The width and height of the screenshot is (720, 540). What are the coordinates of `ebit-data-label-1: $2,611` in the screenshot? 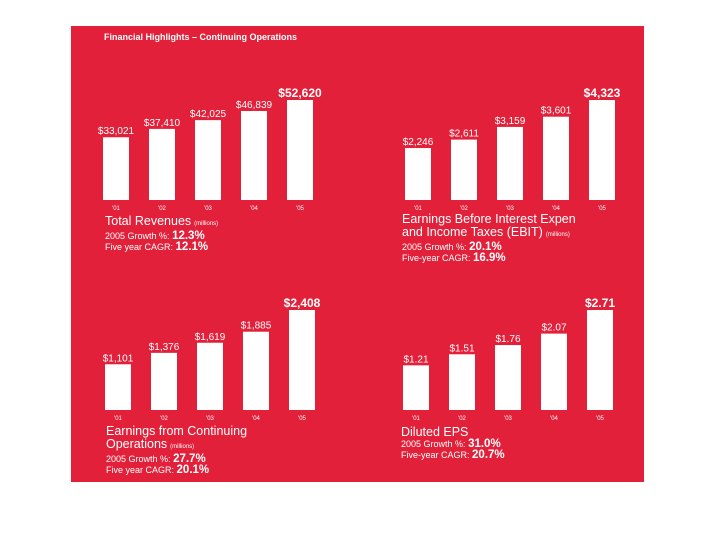 It's located at (464, 134).